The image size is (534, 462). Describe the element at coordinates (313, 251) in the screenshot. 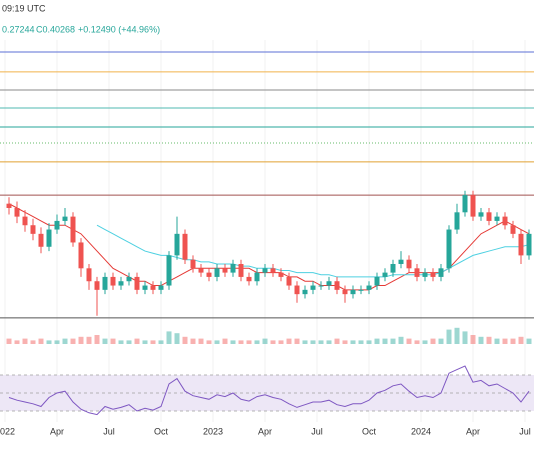

I see `moving-average` at that location.